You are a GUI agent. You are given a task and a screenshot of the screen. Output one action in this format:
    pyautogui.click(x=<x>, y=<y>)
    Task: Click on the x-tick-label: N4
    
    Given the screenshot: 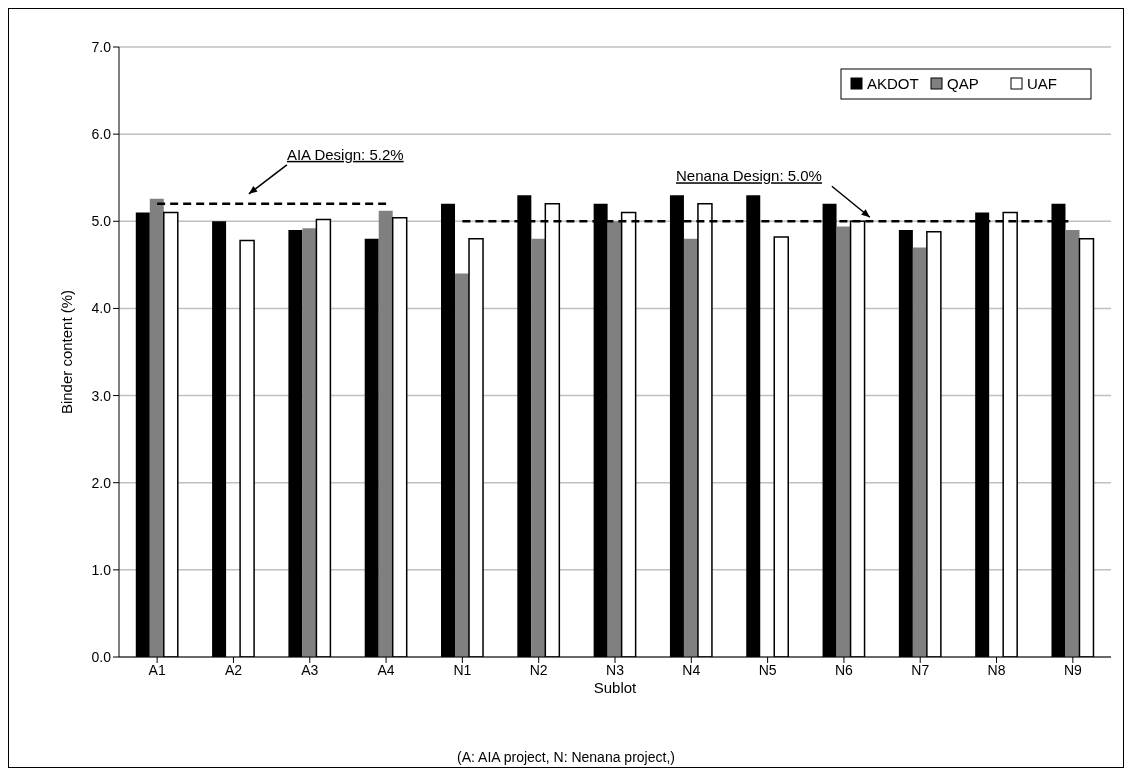 What is the action you would take?
    pyautogui.click(x=691, y=669)
    